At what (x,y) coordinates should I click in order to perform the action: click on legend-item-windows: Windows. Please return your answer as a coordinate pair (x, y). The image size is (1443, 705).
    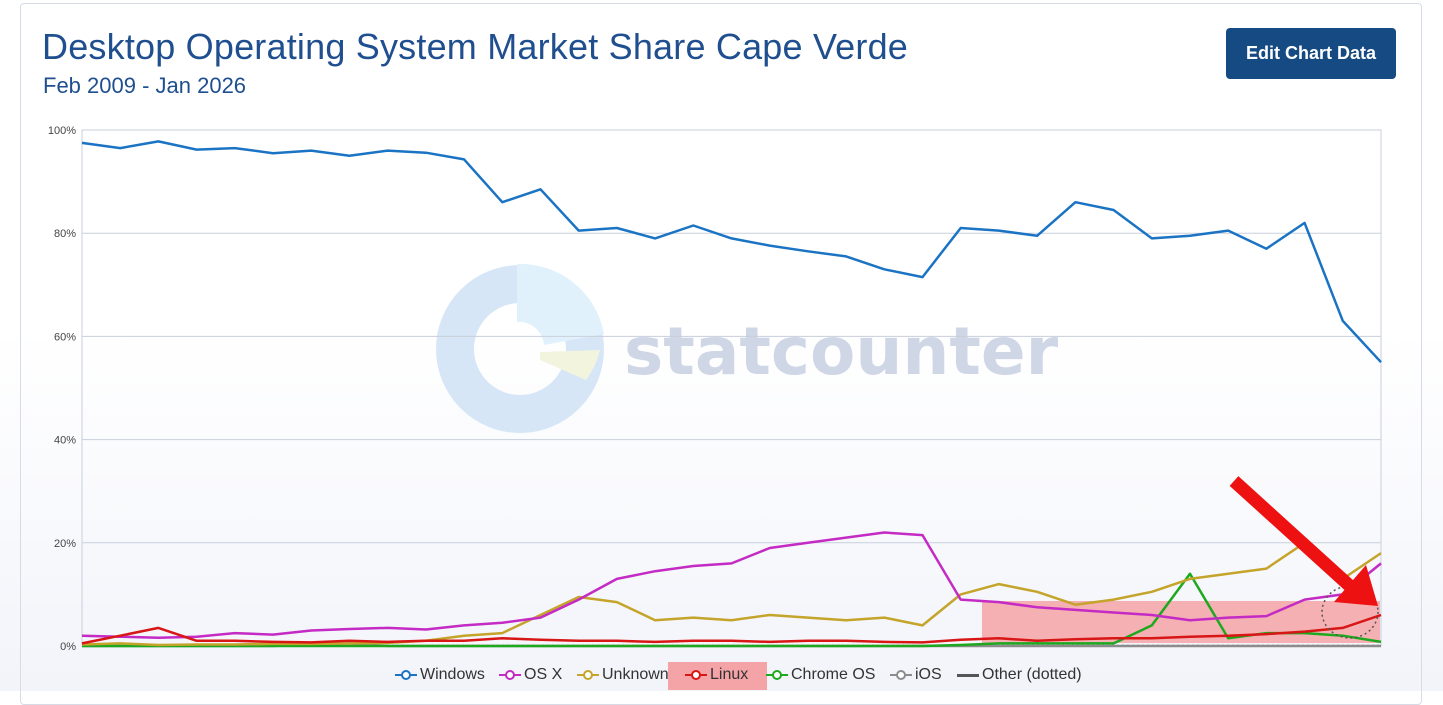
    Looking at the image, I should click on (440, 678).